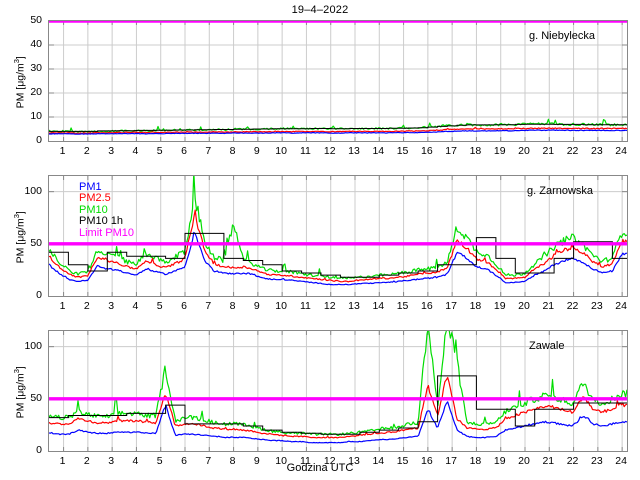  I want to click on y-label-sup-1: 3, so click(16, 216).